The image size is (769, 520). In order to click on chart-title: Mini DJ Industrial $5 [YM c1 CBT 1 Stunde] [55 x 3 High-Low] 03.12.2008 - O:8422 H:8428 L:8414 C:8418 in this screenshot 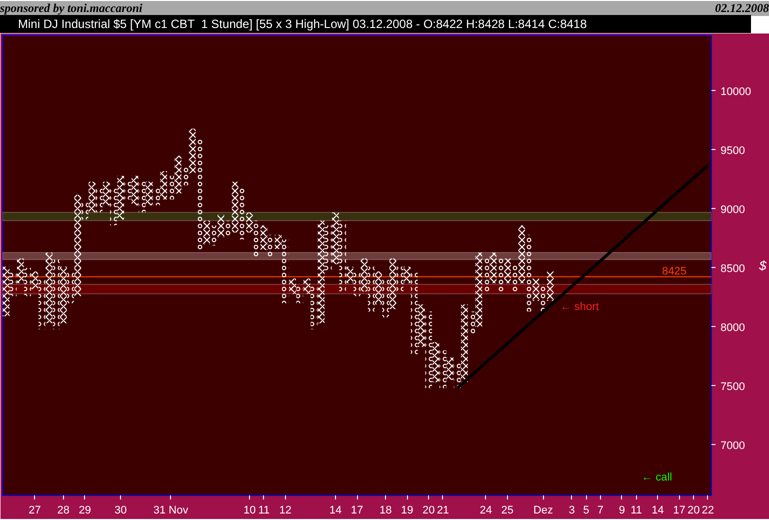, I will do `click(375, 24)`.